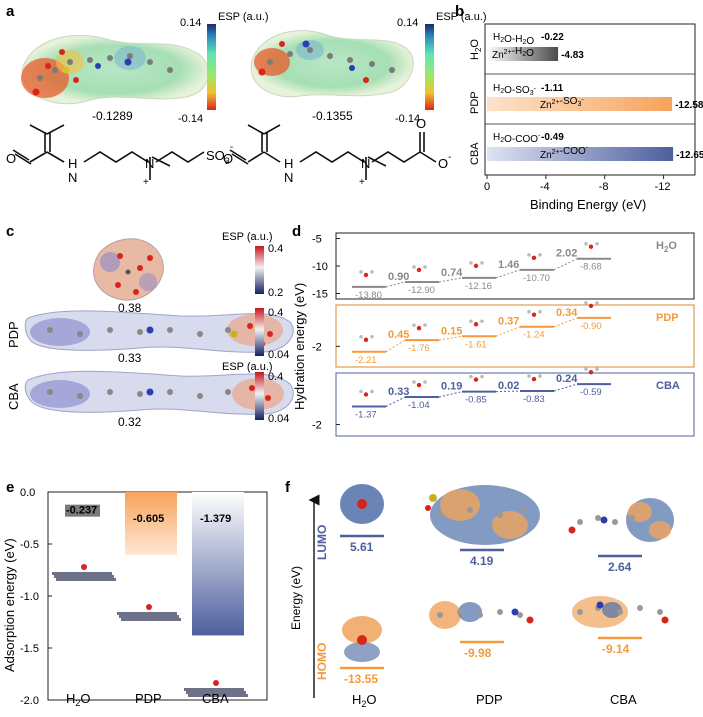  I want to click on esp-title-a2: ESP (a.u.), so click(461, 17).